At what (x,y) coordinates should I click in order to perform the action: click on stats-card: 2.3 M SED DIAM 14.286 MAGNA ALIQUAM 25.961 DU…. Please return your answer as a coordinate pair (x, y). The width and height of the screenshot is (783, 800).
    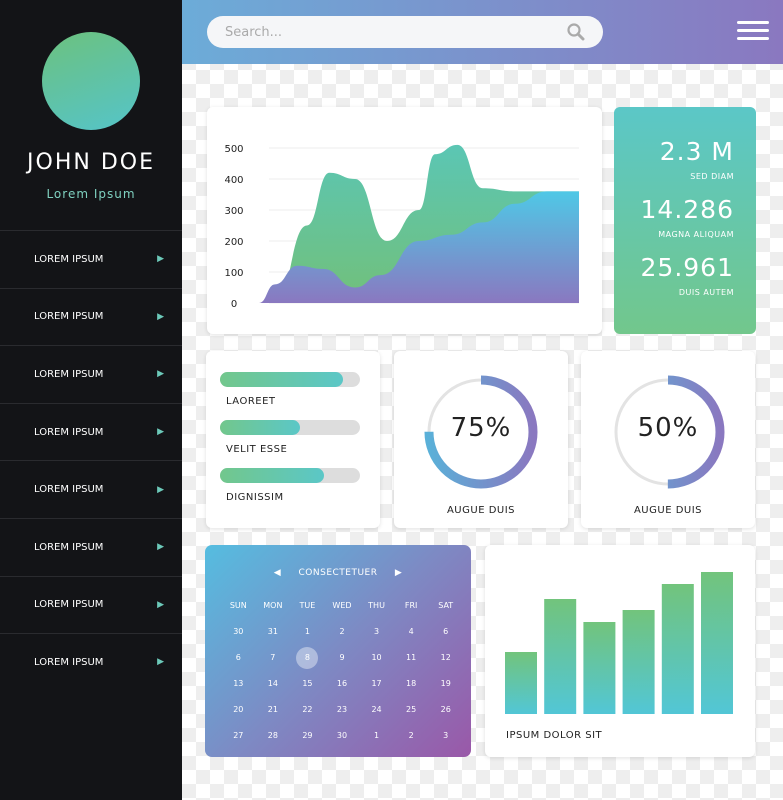
    Looking at the image, I should click on (685, 220).